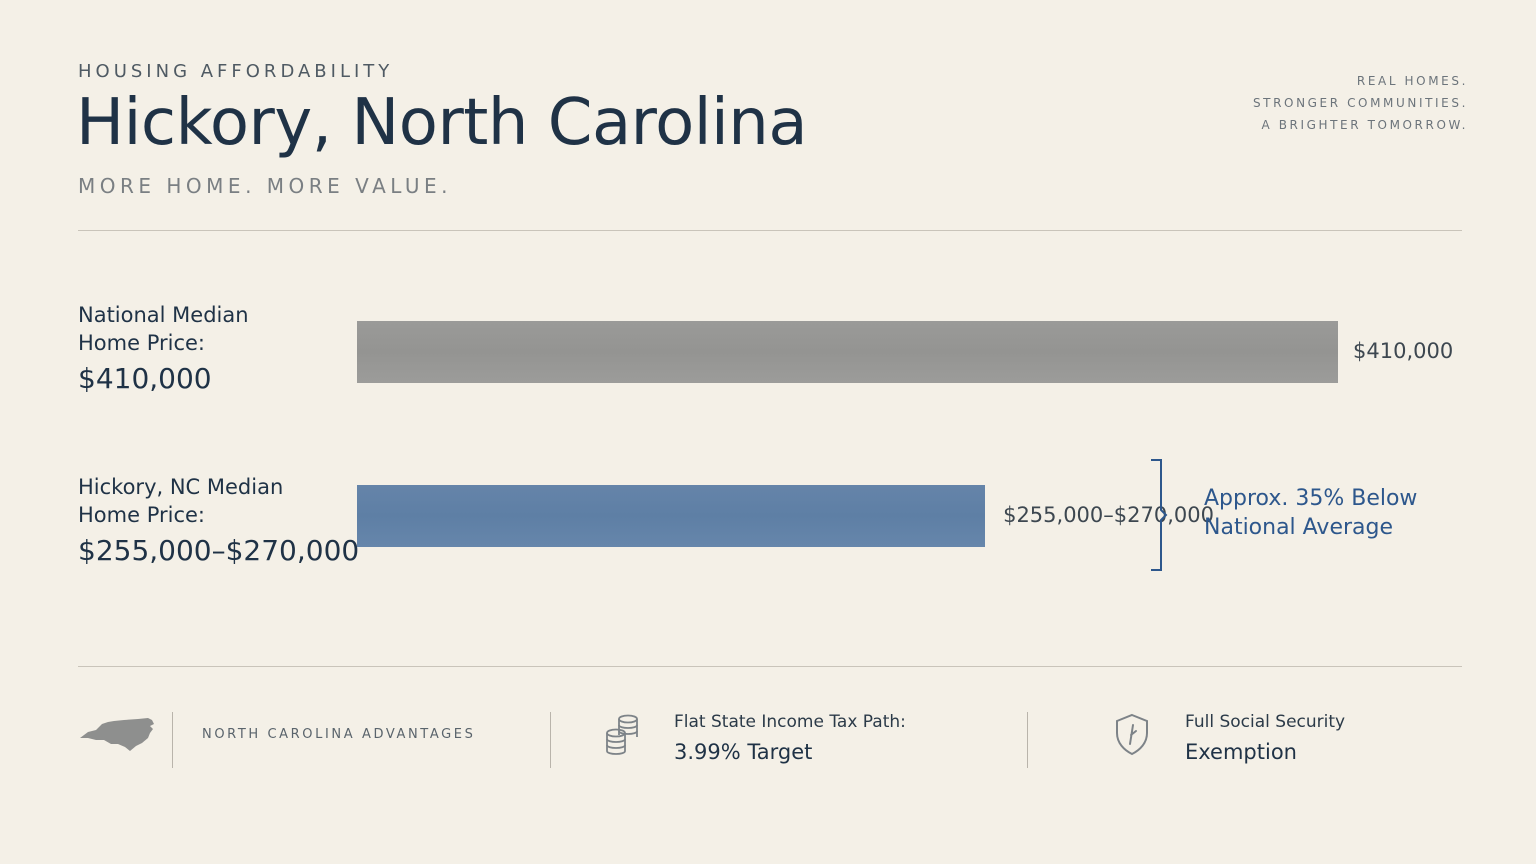 The height and width of the screenshot is (864, 1536). I want to click on annotation-line: Approx. 35% Below, so click(1311, 498).